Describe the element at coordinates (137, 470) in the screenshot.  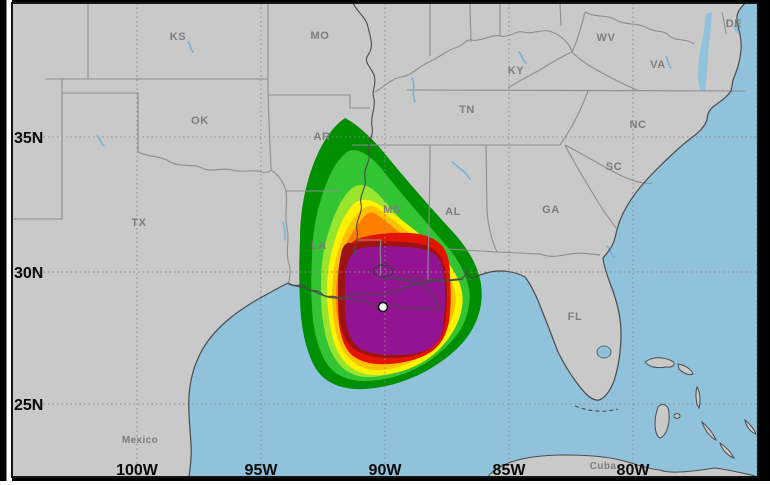
I see `lon-label-100w: 100W` at that location.